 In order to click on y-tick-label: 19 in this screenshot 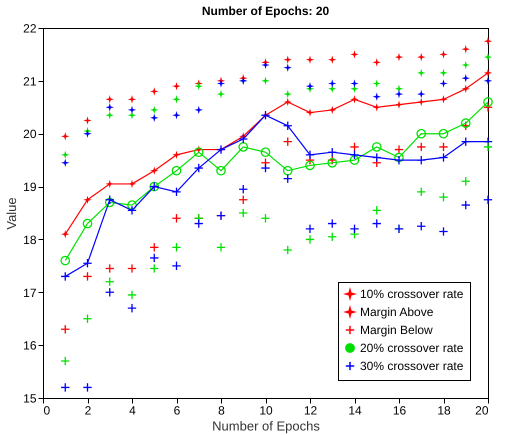, I will do `click(30, 187)`.